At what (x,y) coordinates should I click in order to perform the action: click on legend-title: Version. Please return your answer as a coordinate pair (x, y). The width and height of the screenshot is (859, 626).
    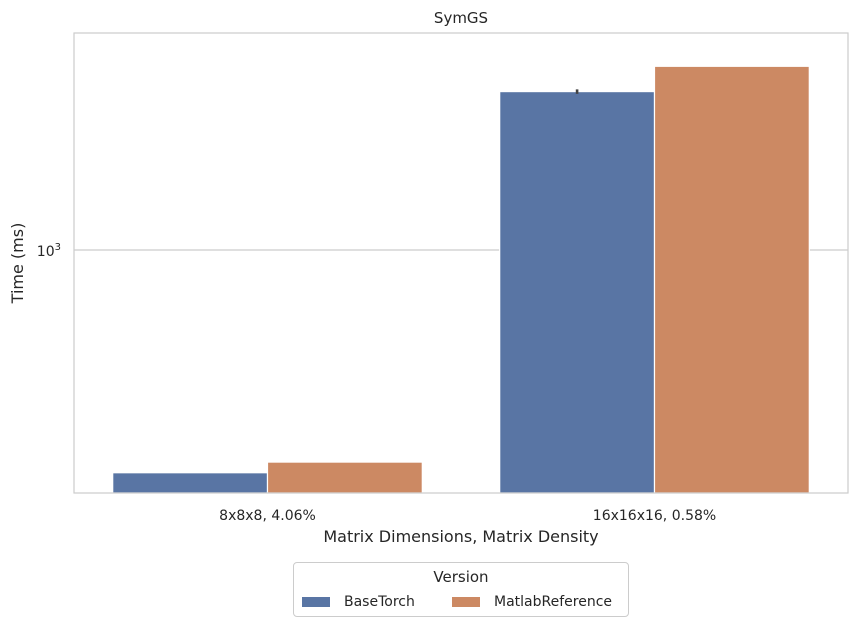
    Looking at the image, I should click on (461, 577).